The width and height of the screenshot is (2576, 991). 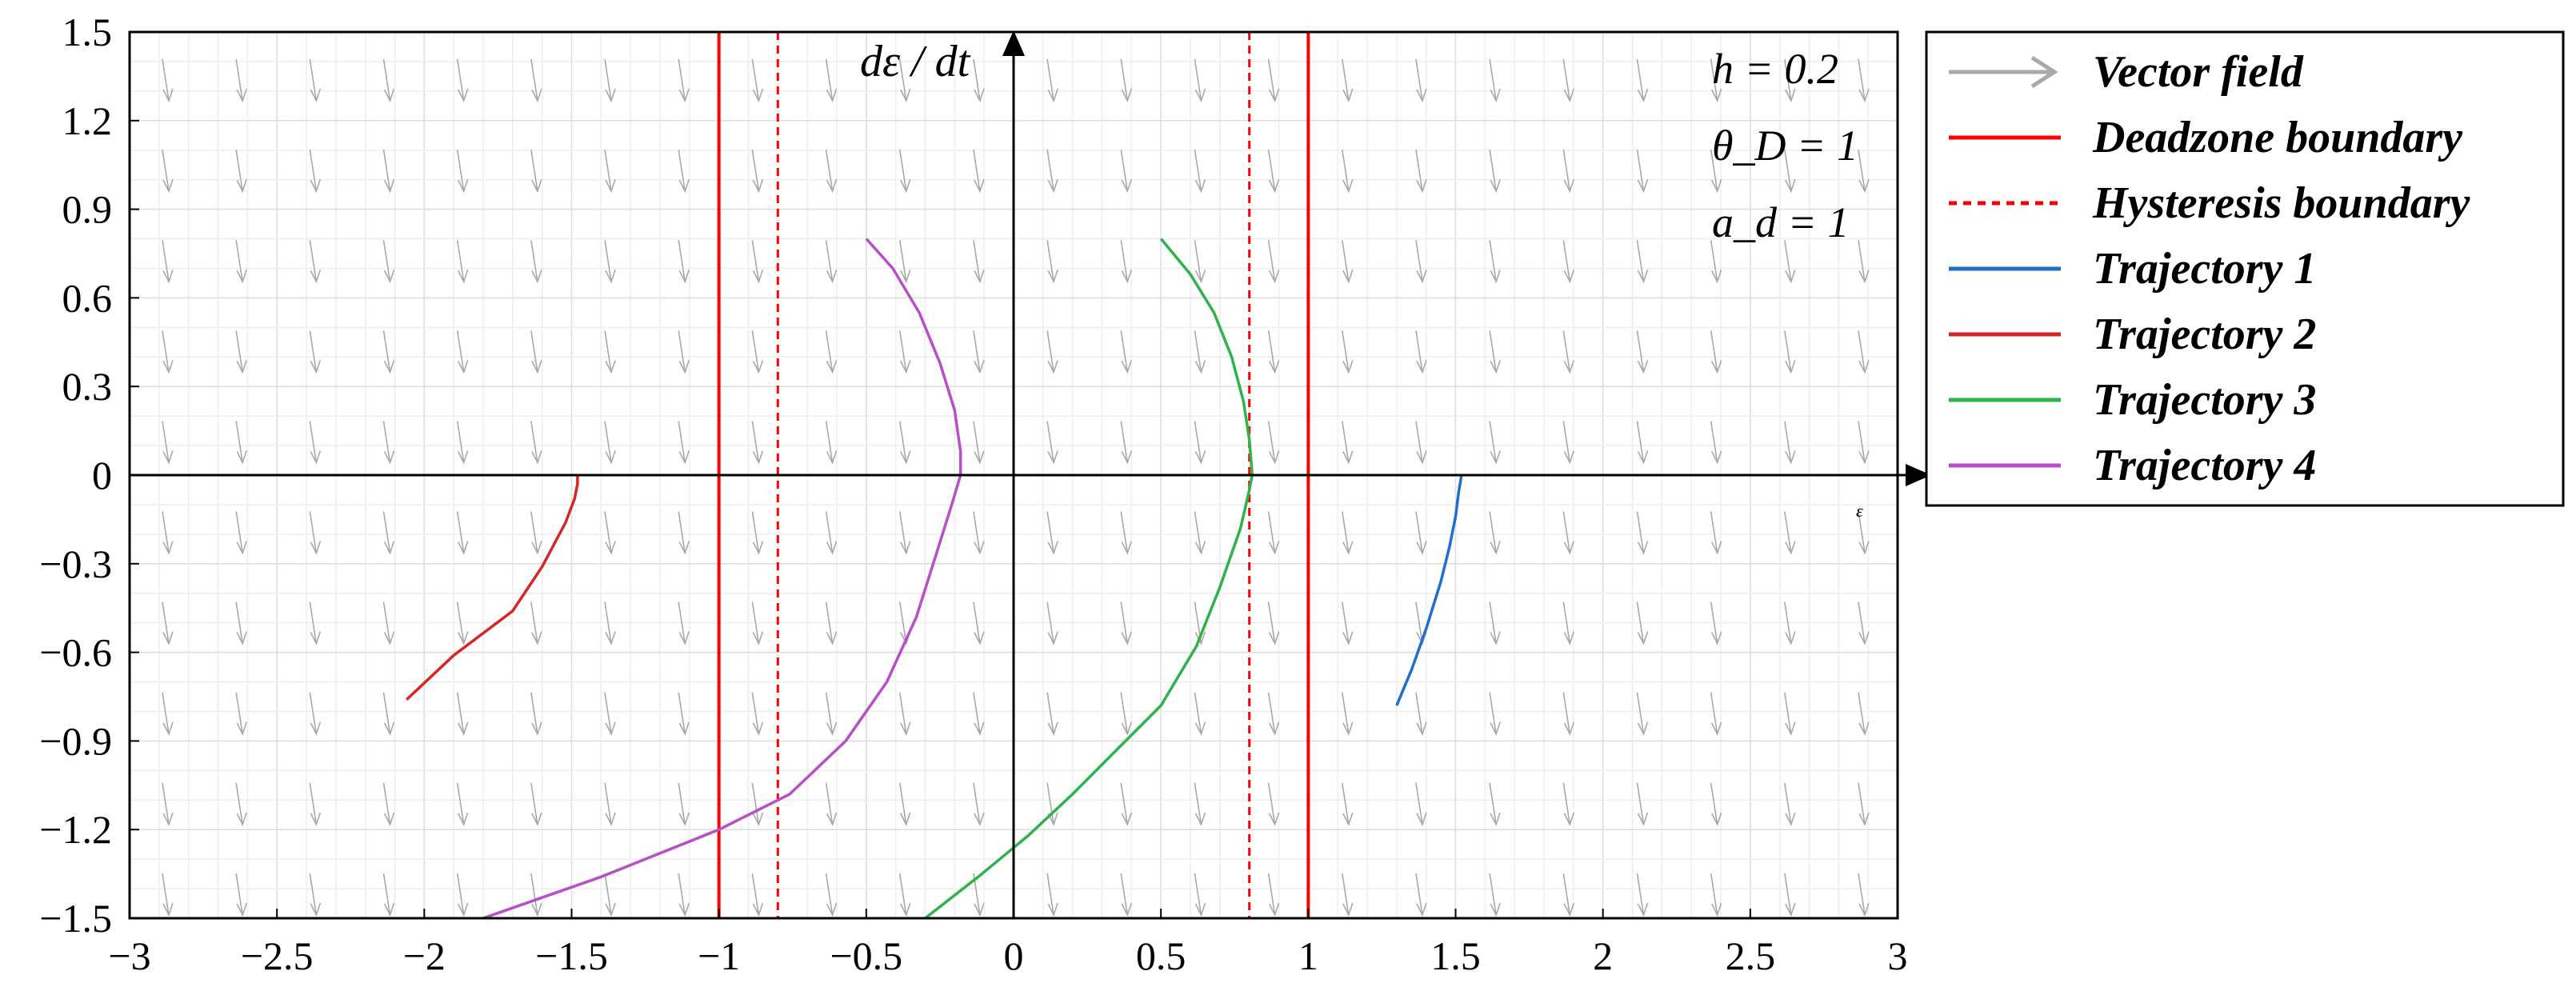 What do you see at coordinates (1089, 578) in the screenshot?
I see `trajectory-3-line` at bounding box center [1089, 578].